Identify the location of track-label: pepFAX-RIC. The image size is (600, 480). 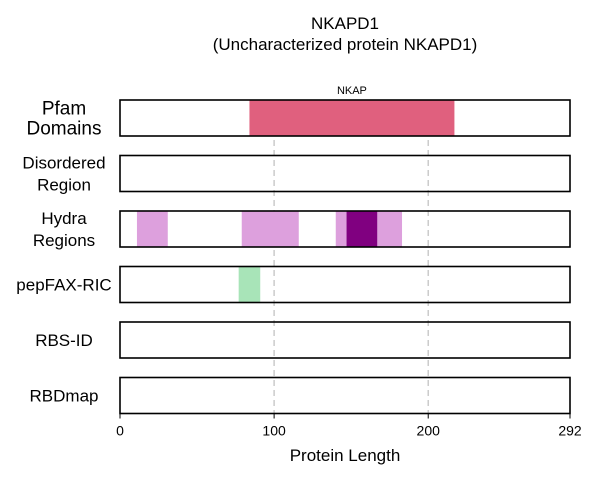
(63, 284).